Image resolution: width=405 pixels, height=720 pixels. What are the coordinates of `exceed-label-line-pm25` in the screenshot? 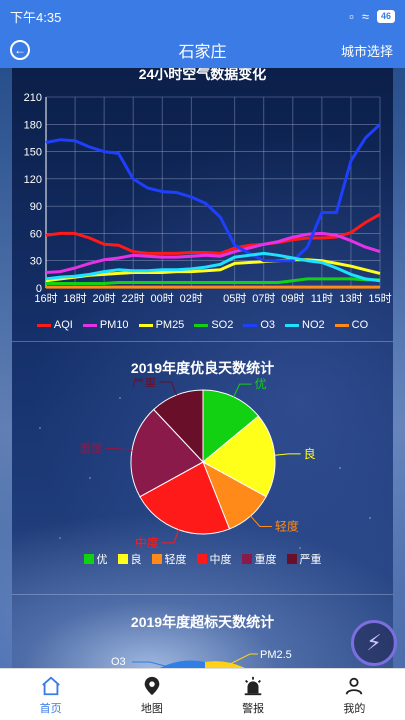 It's located at (243, 659).